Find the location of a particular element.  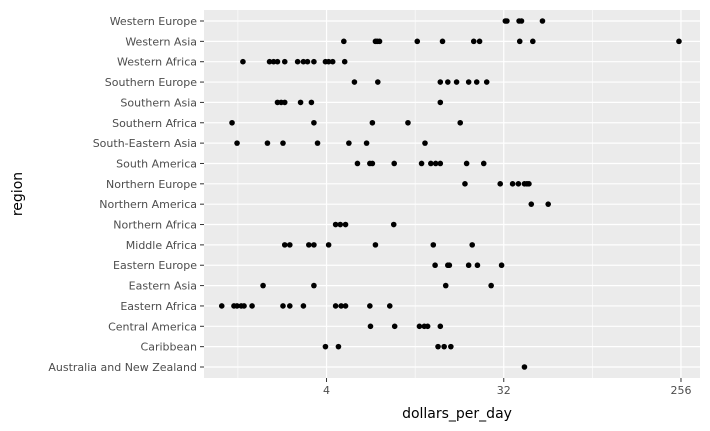

y-axis-title: region is located at coordinates (18, 194).